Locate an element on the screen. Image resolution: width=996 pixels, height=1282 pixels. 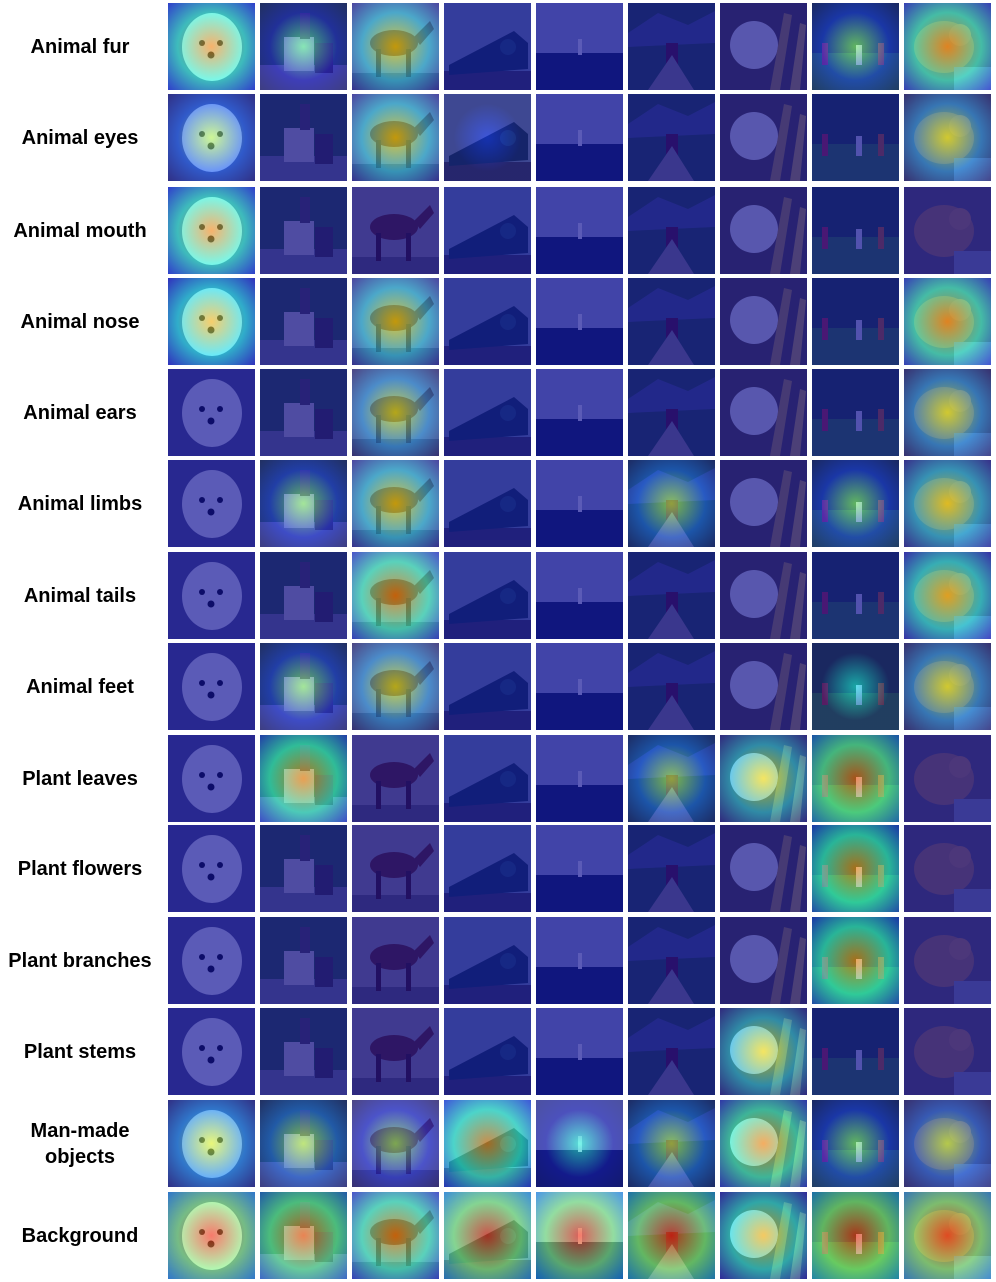
row-label: Animal eyes is located at coordinates (80, 137).